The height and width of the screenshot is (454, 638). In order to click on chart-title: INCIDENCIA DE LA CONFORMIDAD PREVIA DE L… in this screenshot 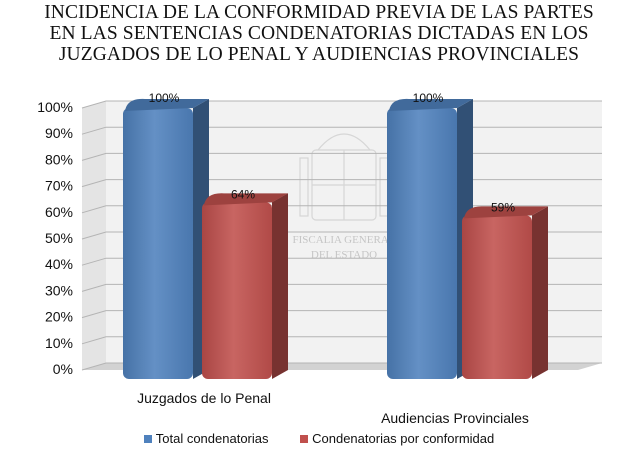, I will do `click(319, 33)`.